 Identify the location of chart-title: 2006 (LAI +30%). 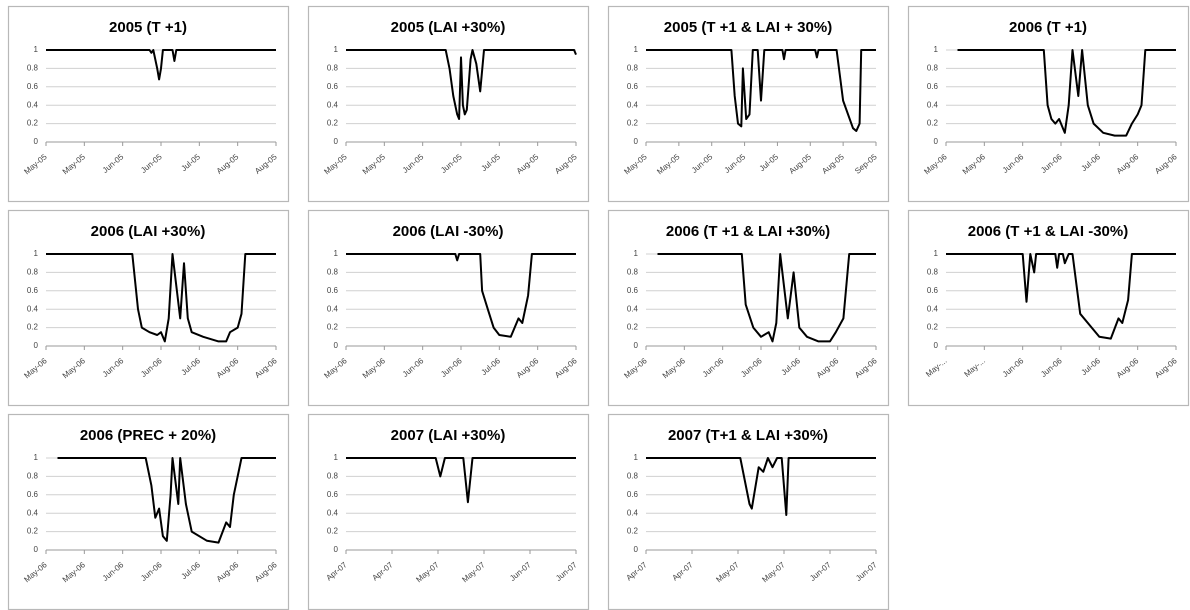
(148, 231).